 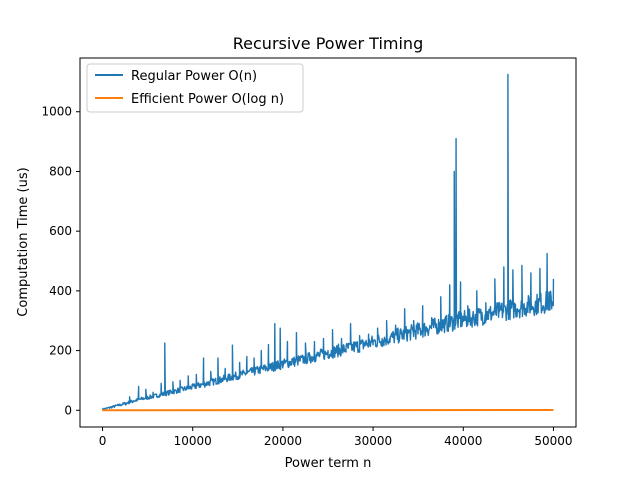 What do you see at coordinates (193, 441) in the screenshot?
I see `x-tick-label: 10000` at bounding box center [193, 441].